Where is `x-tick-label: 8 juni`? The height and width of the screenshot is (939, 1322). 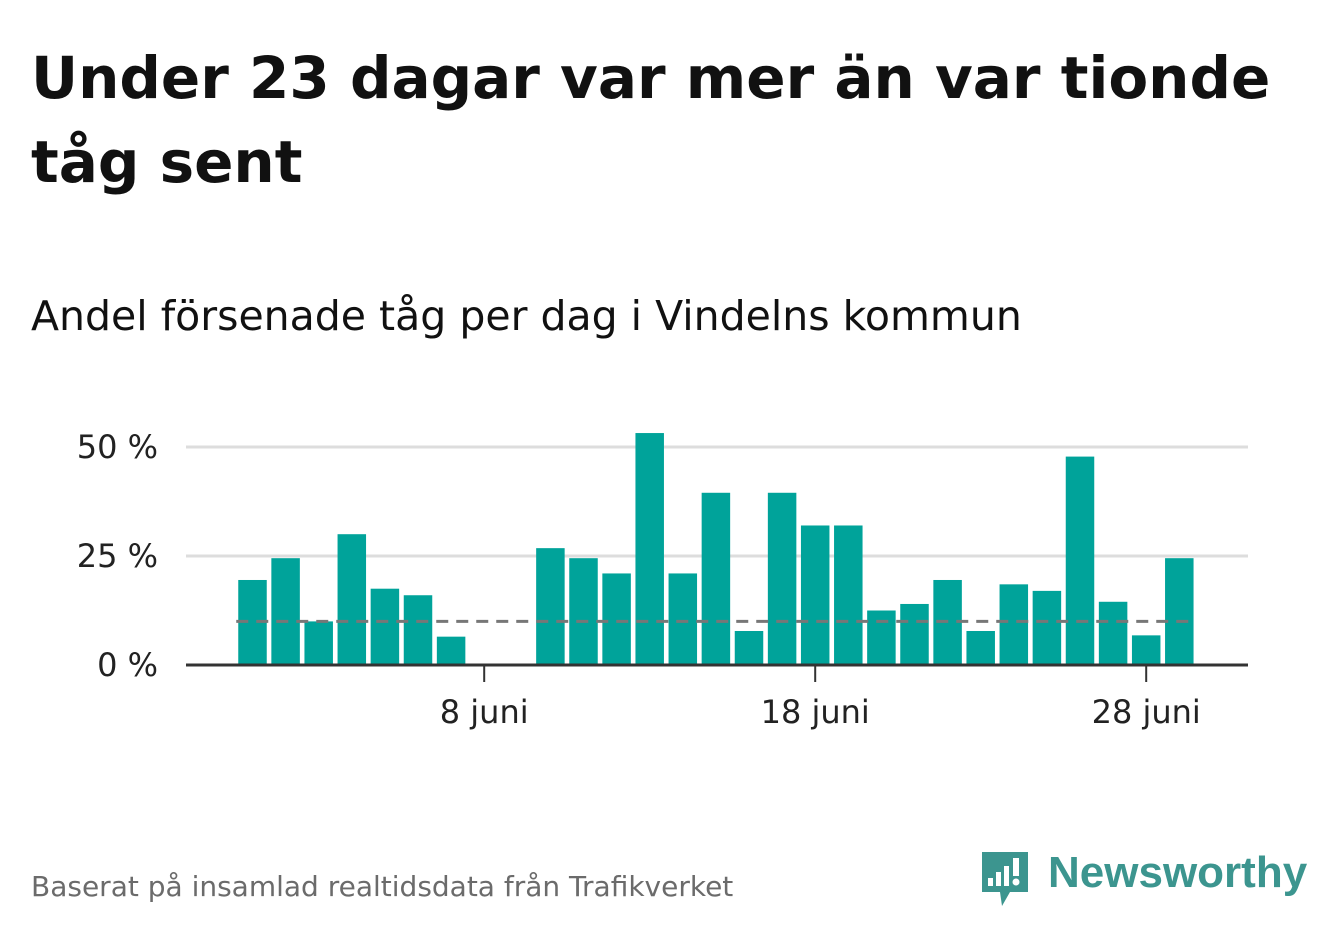
x-tick-label: 8 juni is located at coordinates (484, 712).